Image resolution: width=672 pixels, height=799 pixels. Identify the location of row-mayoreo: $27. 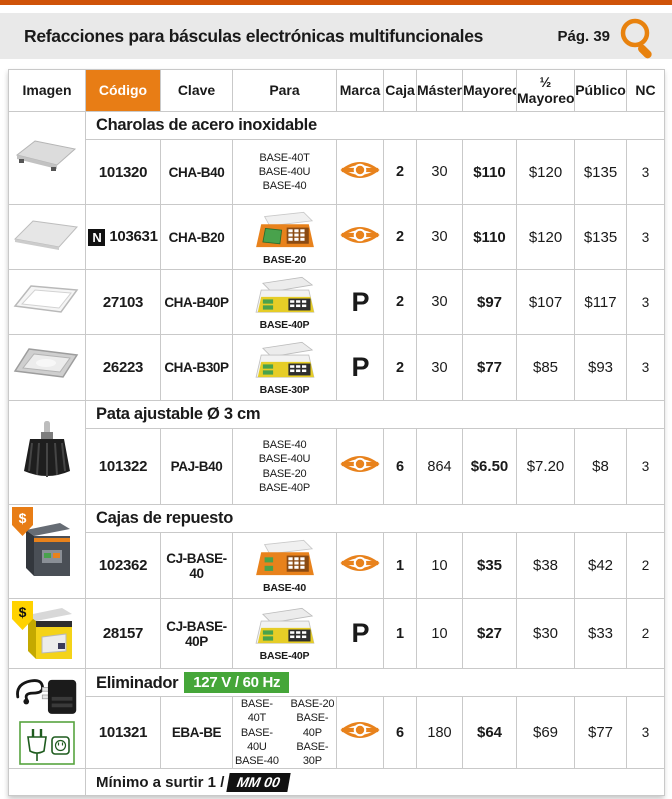
(489, 633).